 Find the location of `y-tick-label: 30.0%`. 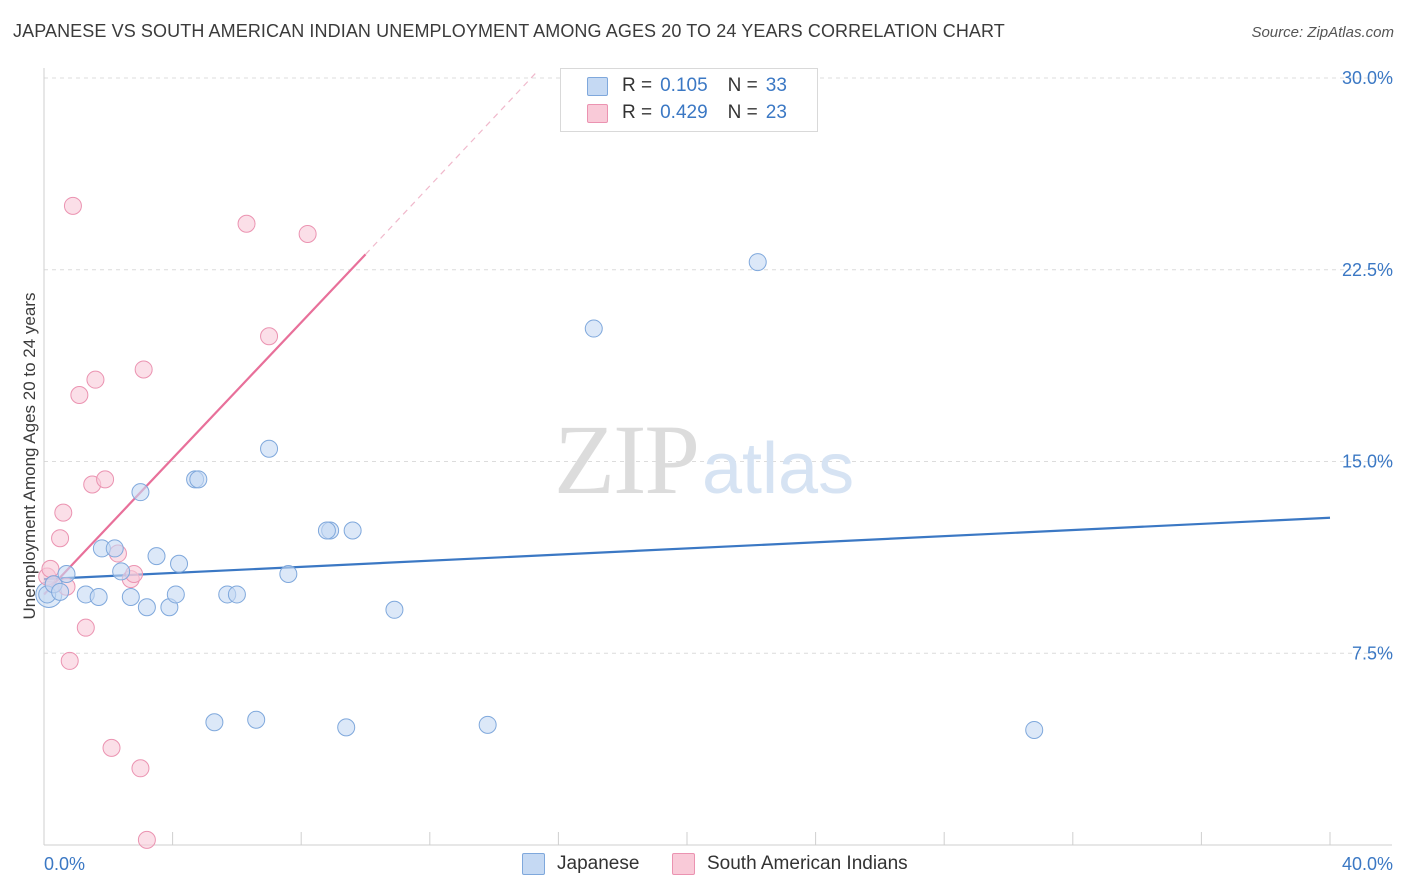

y-tick-label: 30.0% is located at coordinates (1367, 78).